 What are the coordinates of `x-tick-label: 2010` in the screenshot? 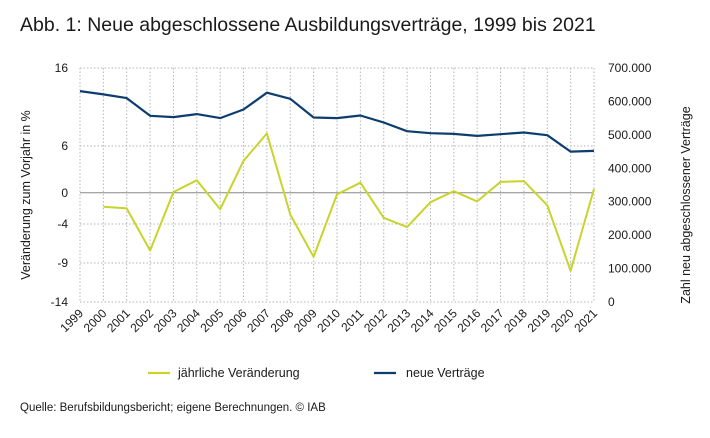 It's located at (328, 320).